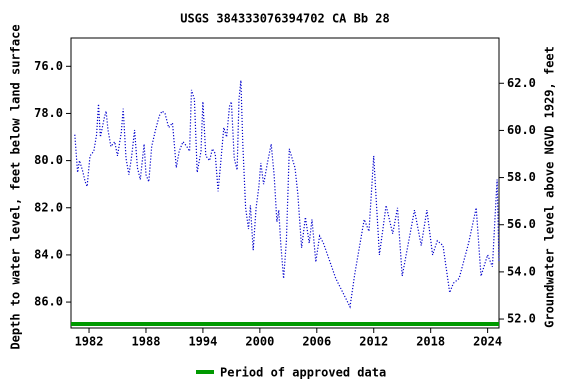 This screenshot has height=384, width=576. What do you see at coordinates (487, 342) in the screenshot?
I see `x-tick-label: 2024` at bounding box center [487, 342].